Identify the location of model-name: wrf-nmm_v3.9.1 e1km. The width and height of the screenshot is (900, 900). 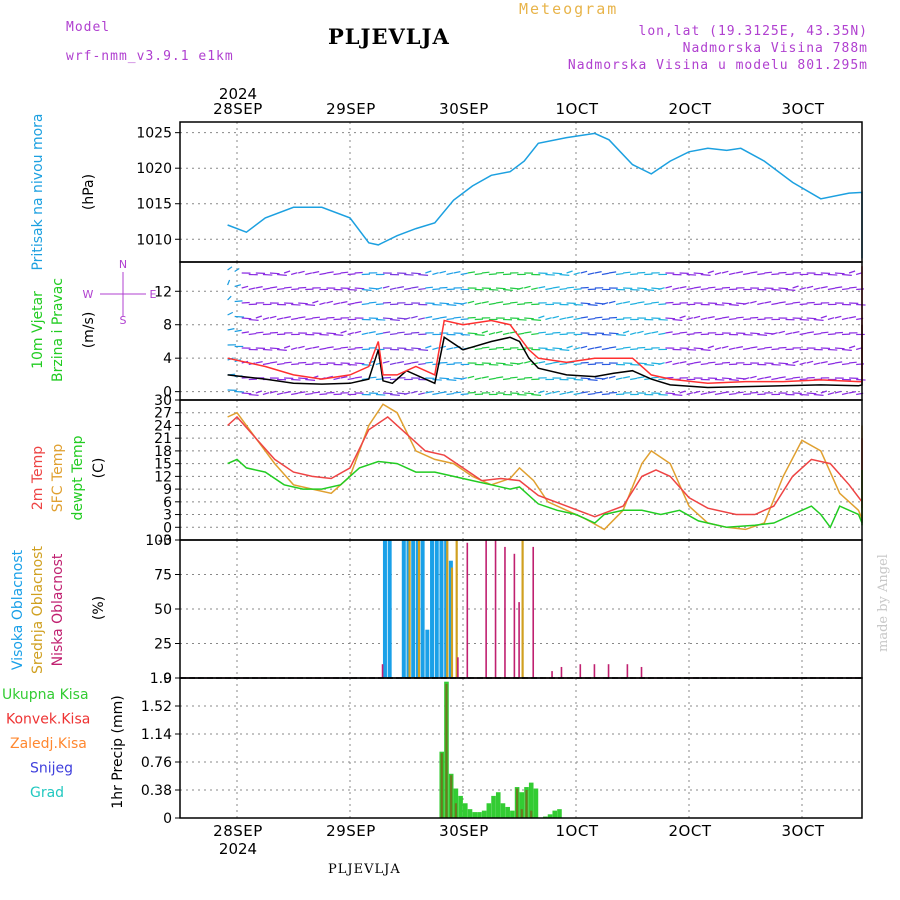
(150, 56).